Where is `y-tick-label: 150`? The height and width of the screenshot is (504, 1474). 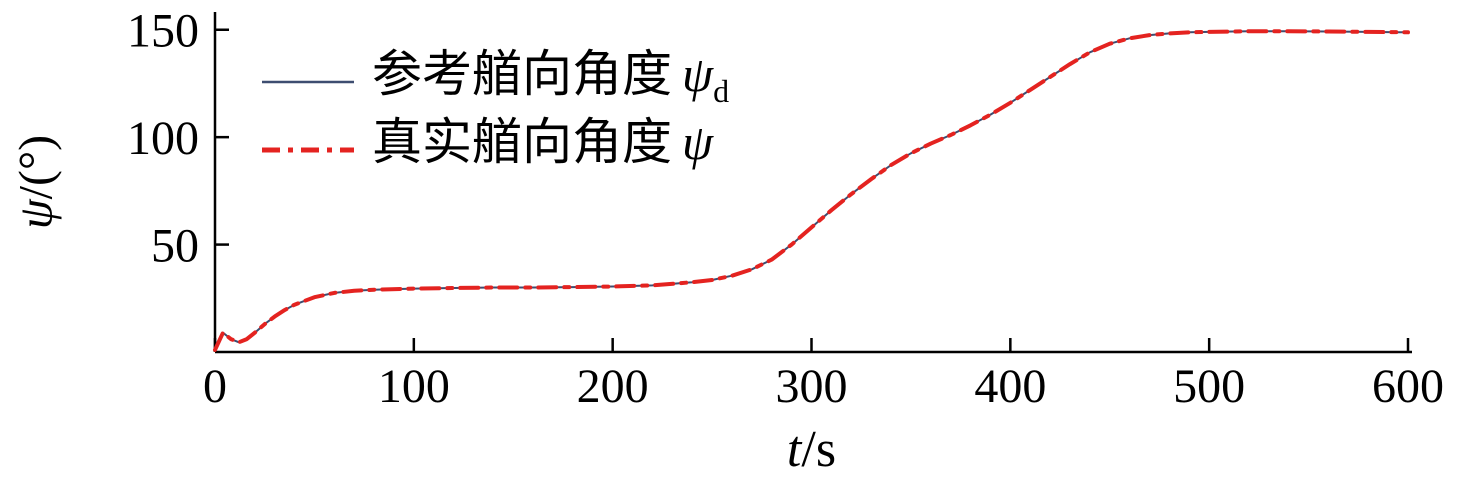 y-tick-label: 150 is located at coordinates (163, 31).